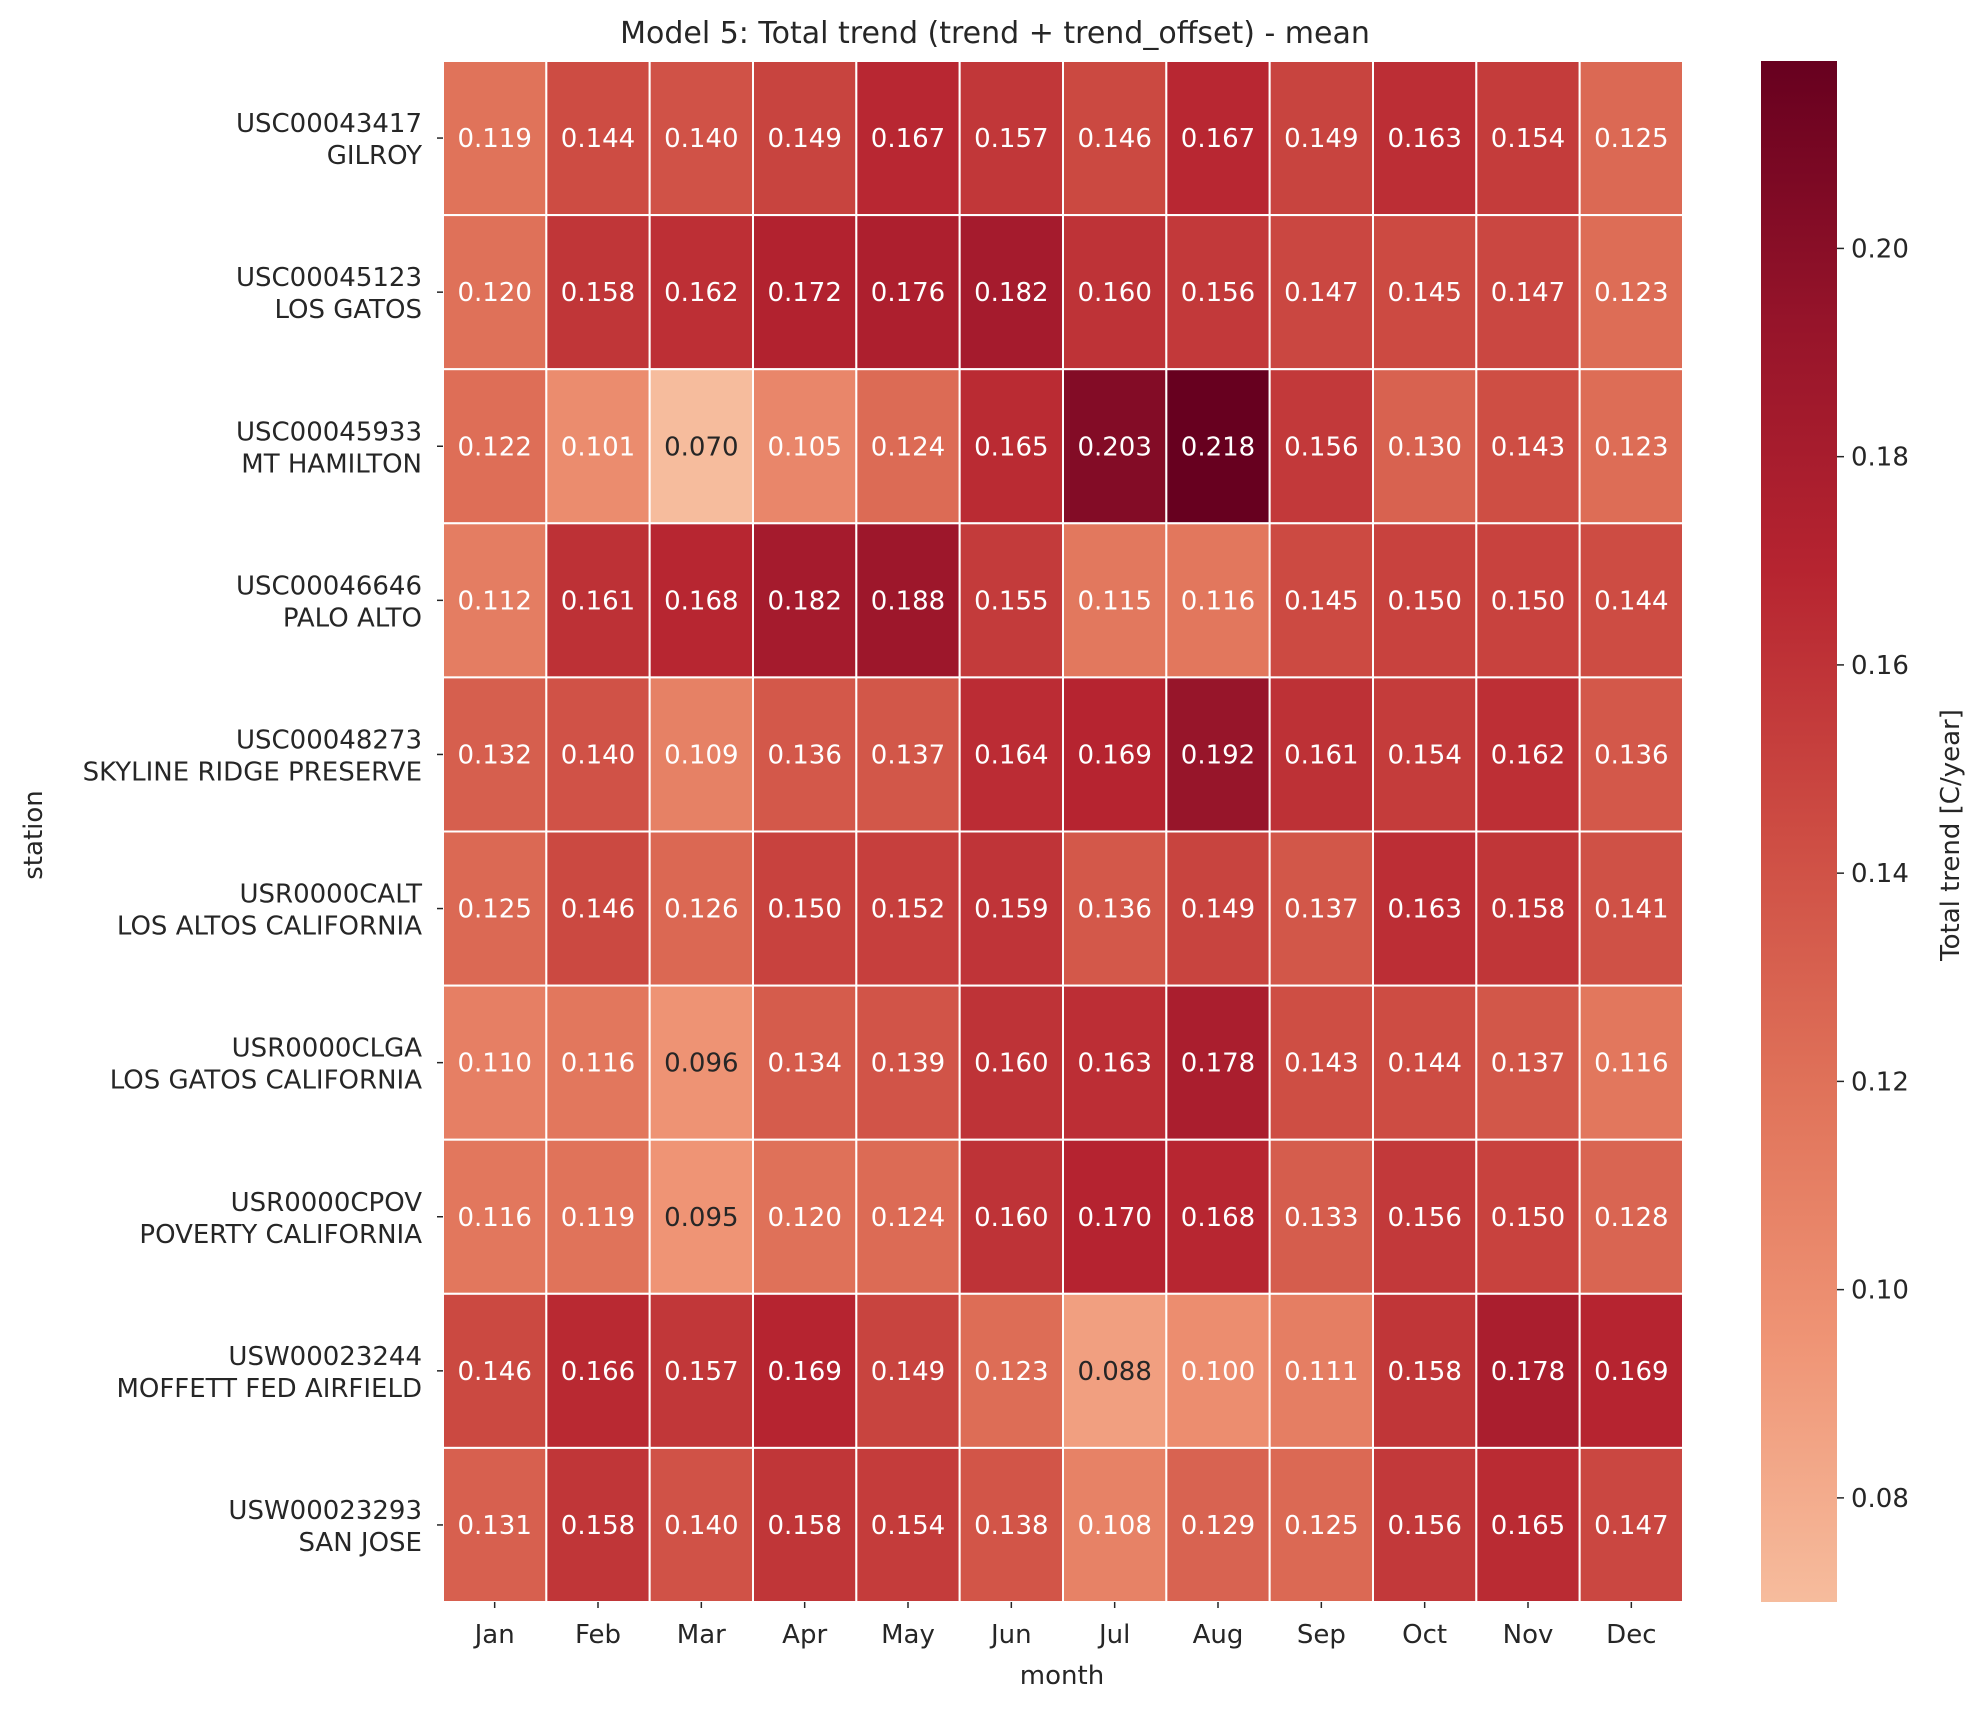 This screenshot has height=1709, width=1976. I want to click on cell-value-label: 0.129, so click(1218, 1526).